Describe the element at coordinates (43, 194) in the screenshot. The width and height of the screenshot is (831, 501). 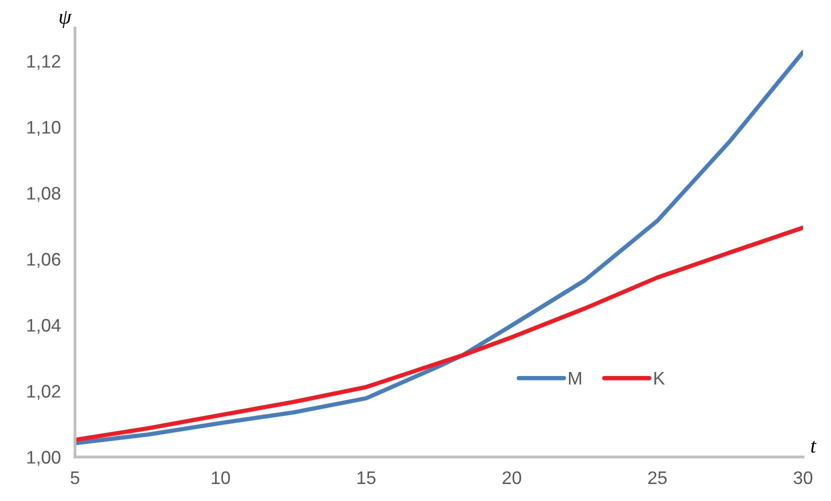
I see `y-tick-label: 1,08` at that location.